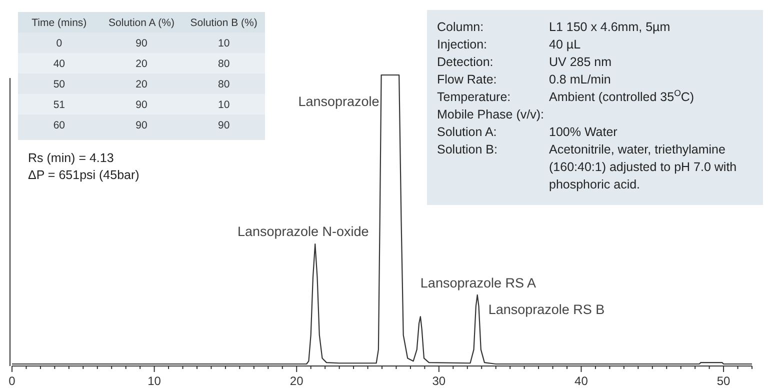 The image size is (771, 392). I want to click on text: Injection:, so click(462, 45).